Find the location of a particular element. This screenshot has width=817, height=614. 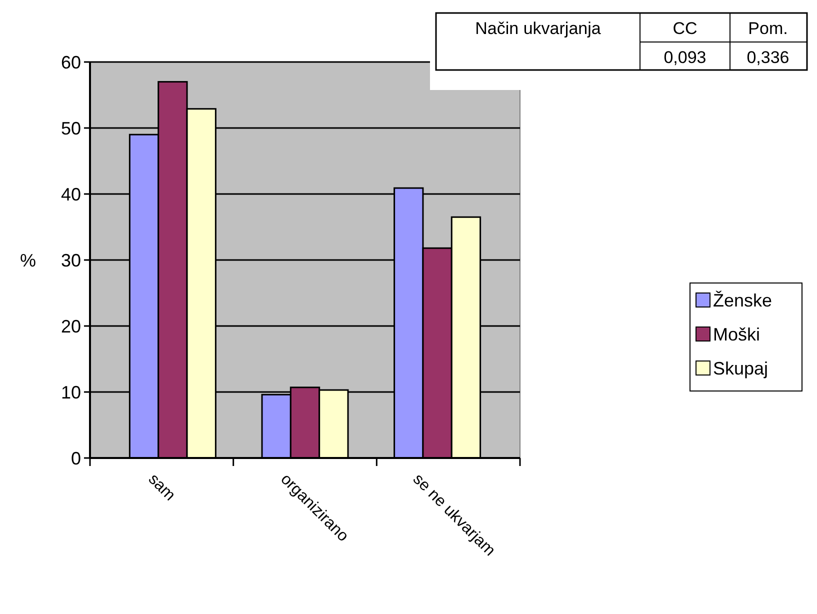

y-tick-label: 40 is located at coordinates (70, 194).